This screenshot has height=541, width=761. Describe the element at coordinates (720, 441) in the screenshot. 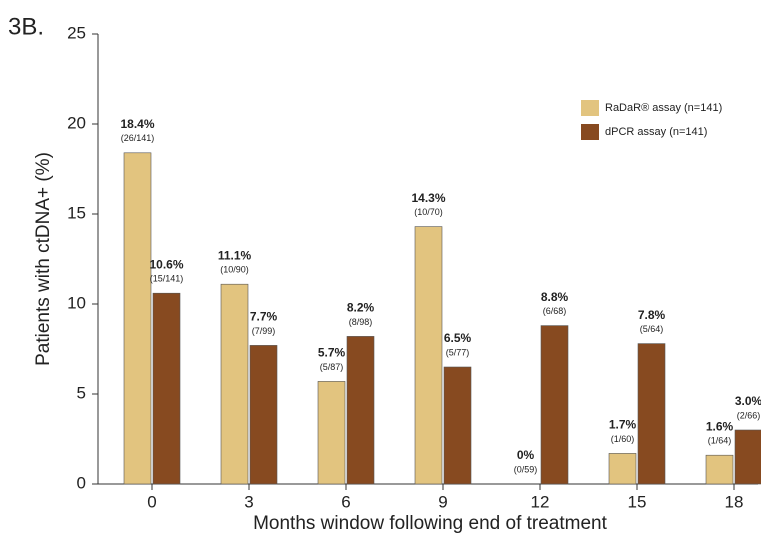

I see `count-label: (1/64)` at that location.